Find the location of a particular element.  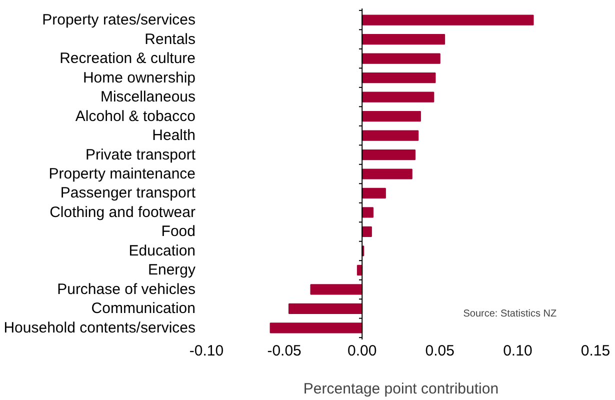

y-tick-label: Private transport is located at coordinates (140, 155).